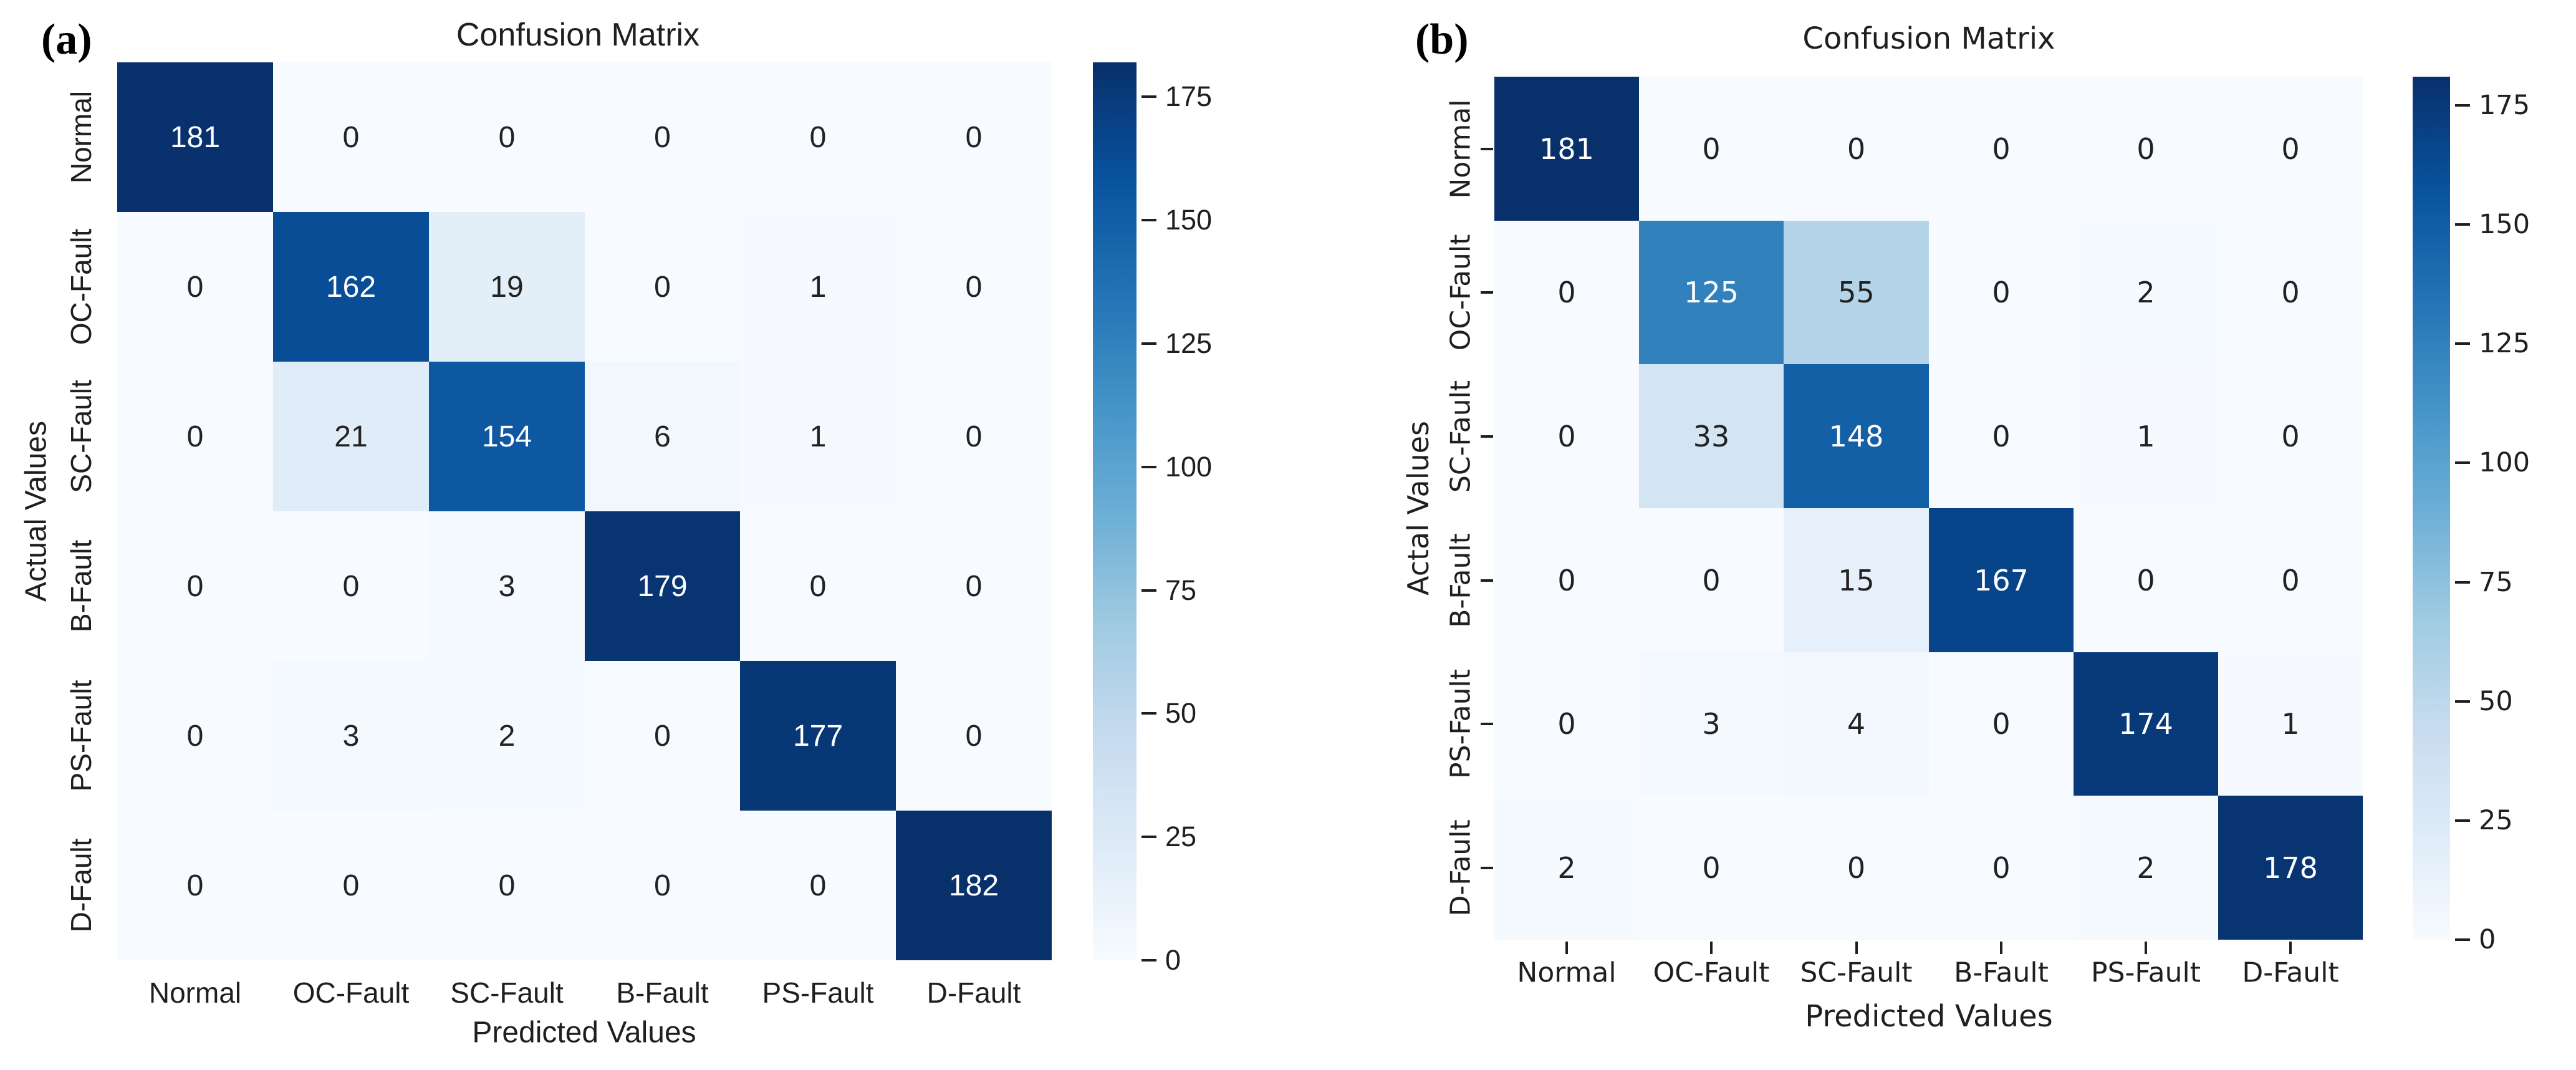 The image size is (2576, 1070). Describe the element at coordinates (1856, 436) in the screenshot. I see `cell-b-SC-Fault-SC-Fault: 148` at that location.